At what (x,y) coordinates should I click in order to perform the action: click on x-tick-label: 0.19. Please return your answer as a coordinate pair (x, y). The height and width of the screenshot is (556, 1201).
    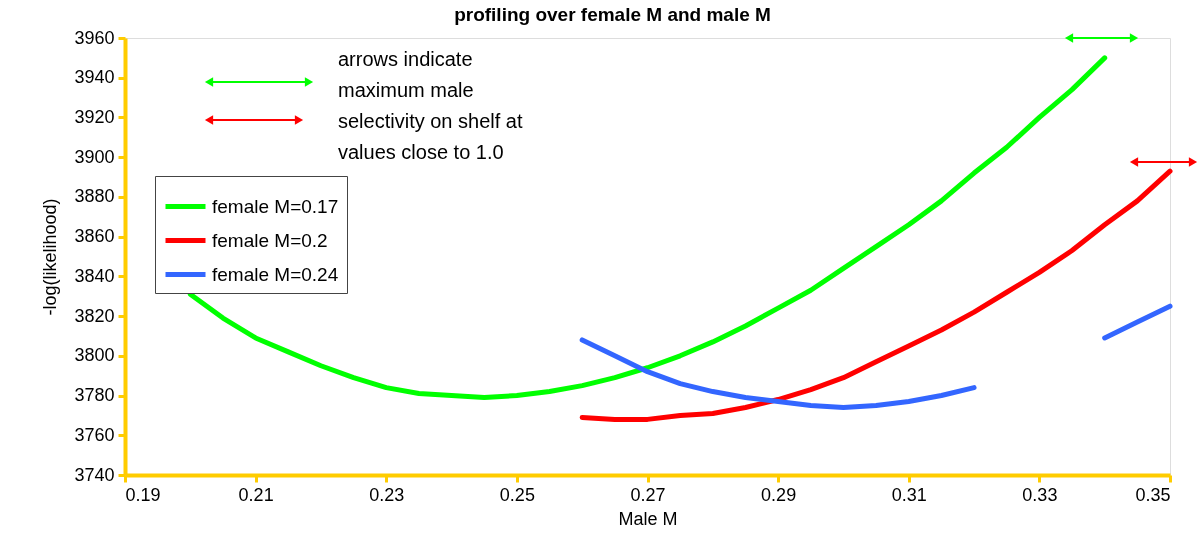
    Looking at the image, I should click on (143, 494).